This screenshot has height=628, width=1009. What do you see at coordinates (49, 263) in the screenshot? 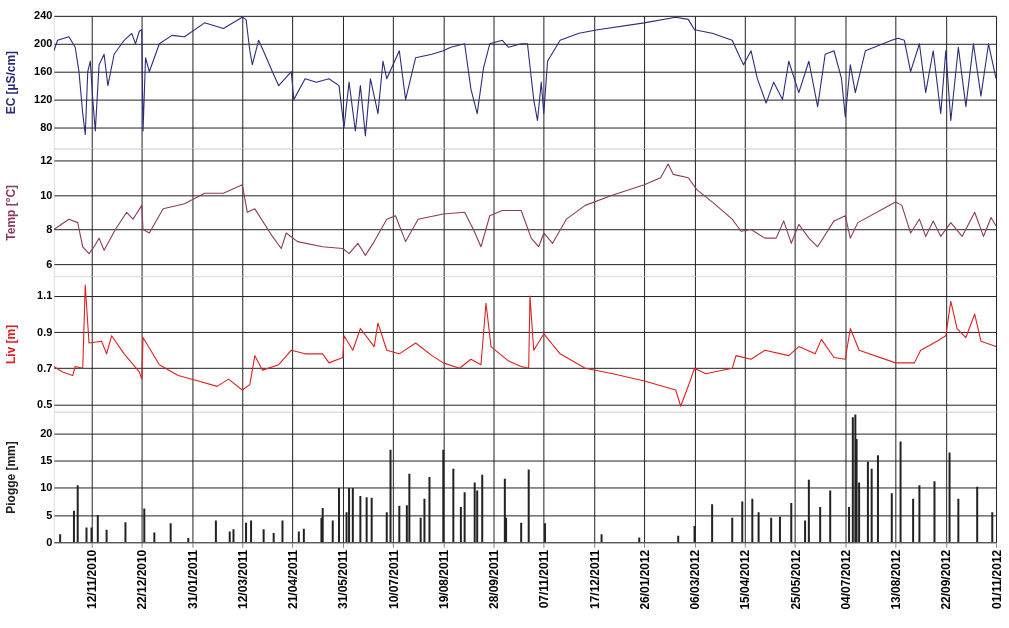
I see `y-tick-label: 6` at bounding box center [49, 263].